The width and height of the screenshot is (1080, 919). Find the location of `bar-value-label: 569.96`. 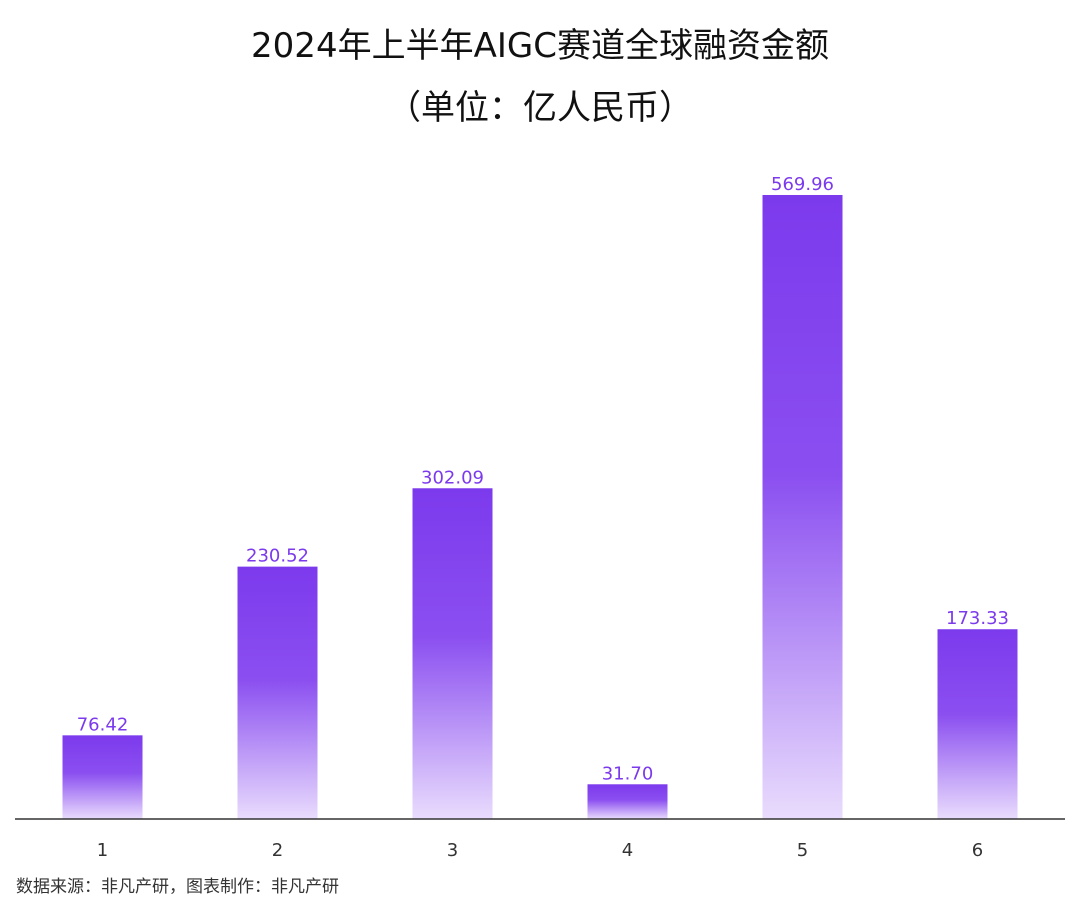

bar-value-label: 569.96 is located at coordinates (802, 184).